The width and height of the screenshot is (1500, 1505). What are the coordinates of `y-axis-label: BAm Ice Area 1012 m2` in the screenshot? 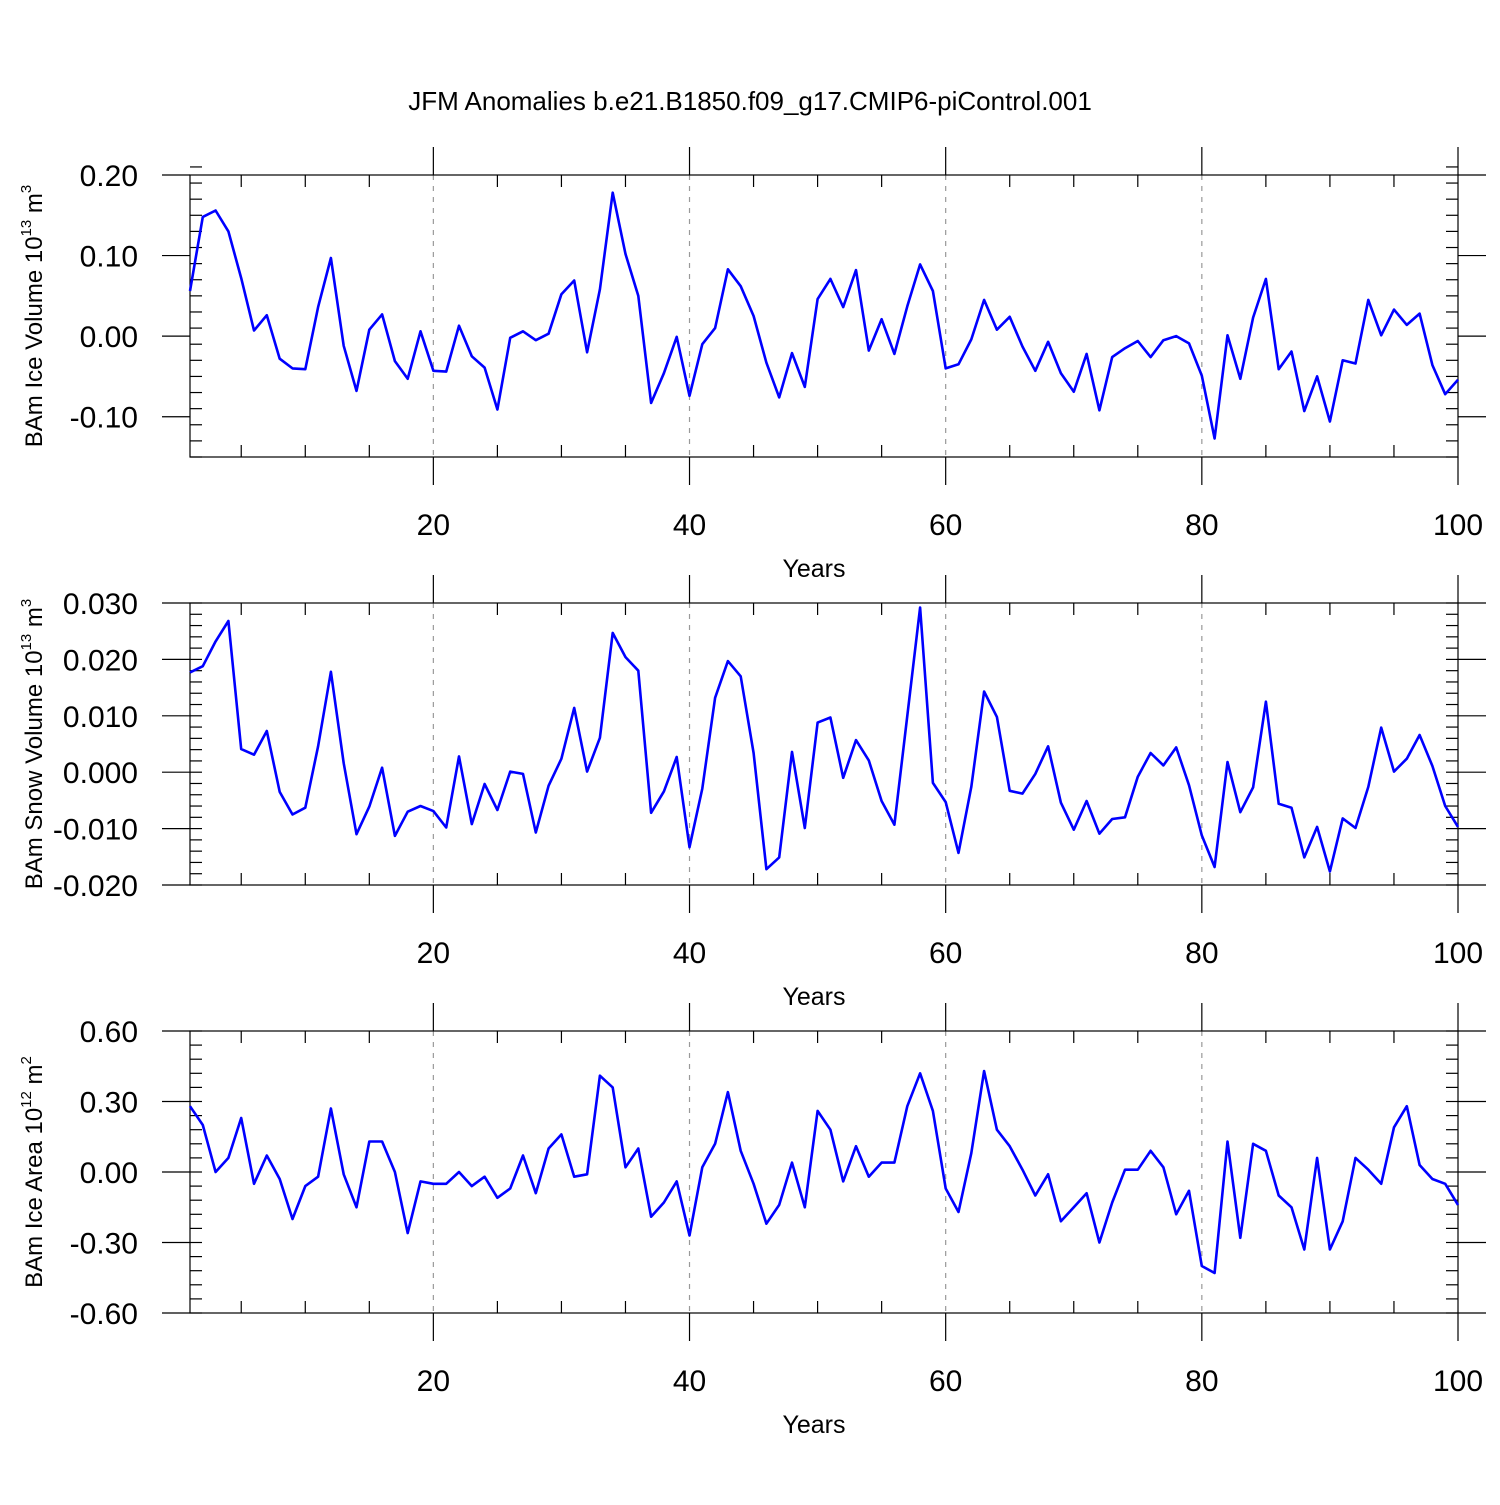 It's located at (33, 1172).